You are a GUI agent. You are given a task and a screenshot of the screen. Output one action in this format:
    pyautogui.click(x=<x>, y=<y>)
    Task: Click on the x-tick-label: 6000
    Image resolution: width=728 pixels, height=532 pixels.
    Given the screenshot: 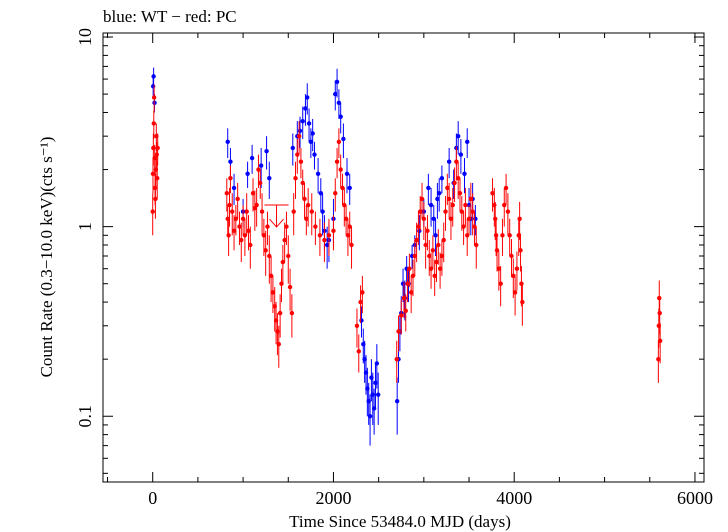 What is the action you would take?
    pyautogui.click(x=695, y=498)
    